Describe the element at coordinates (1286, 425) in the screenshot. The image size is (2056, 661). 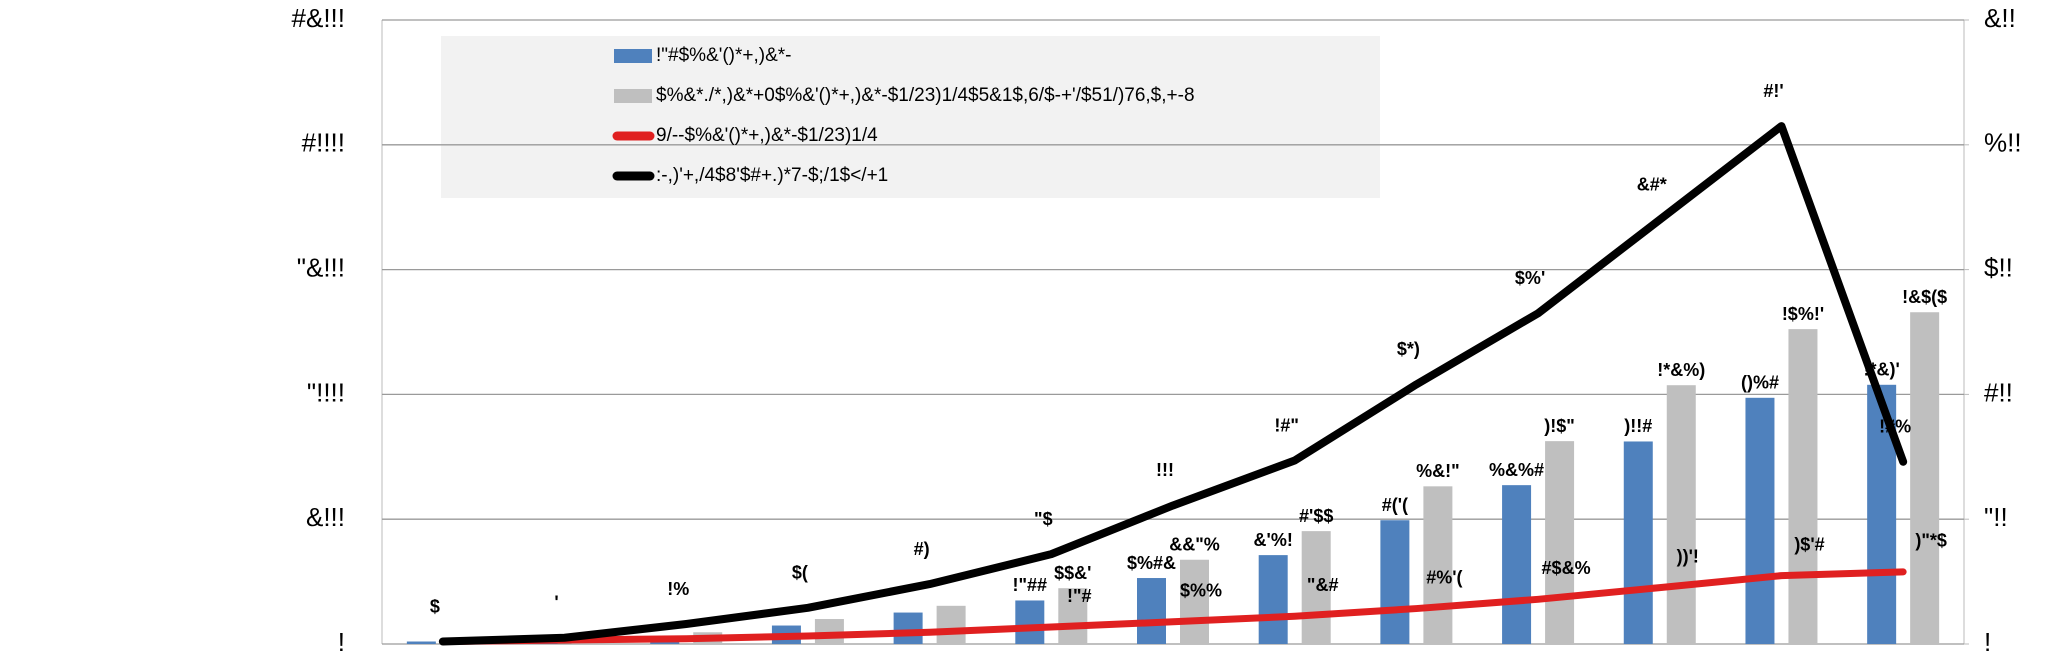
I see `data-label: !#"` at that location.